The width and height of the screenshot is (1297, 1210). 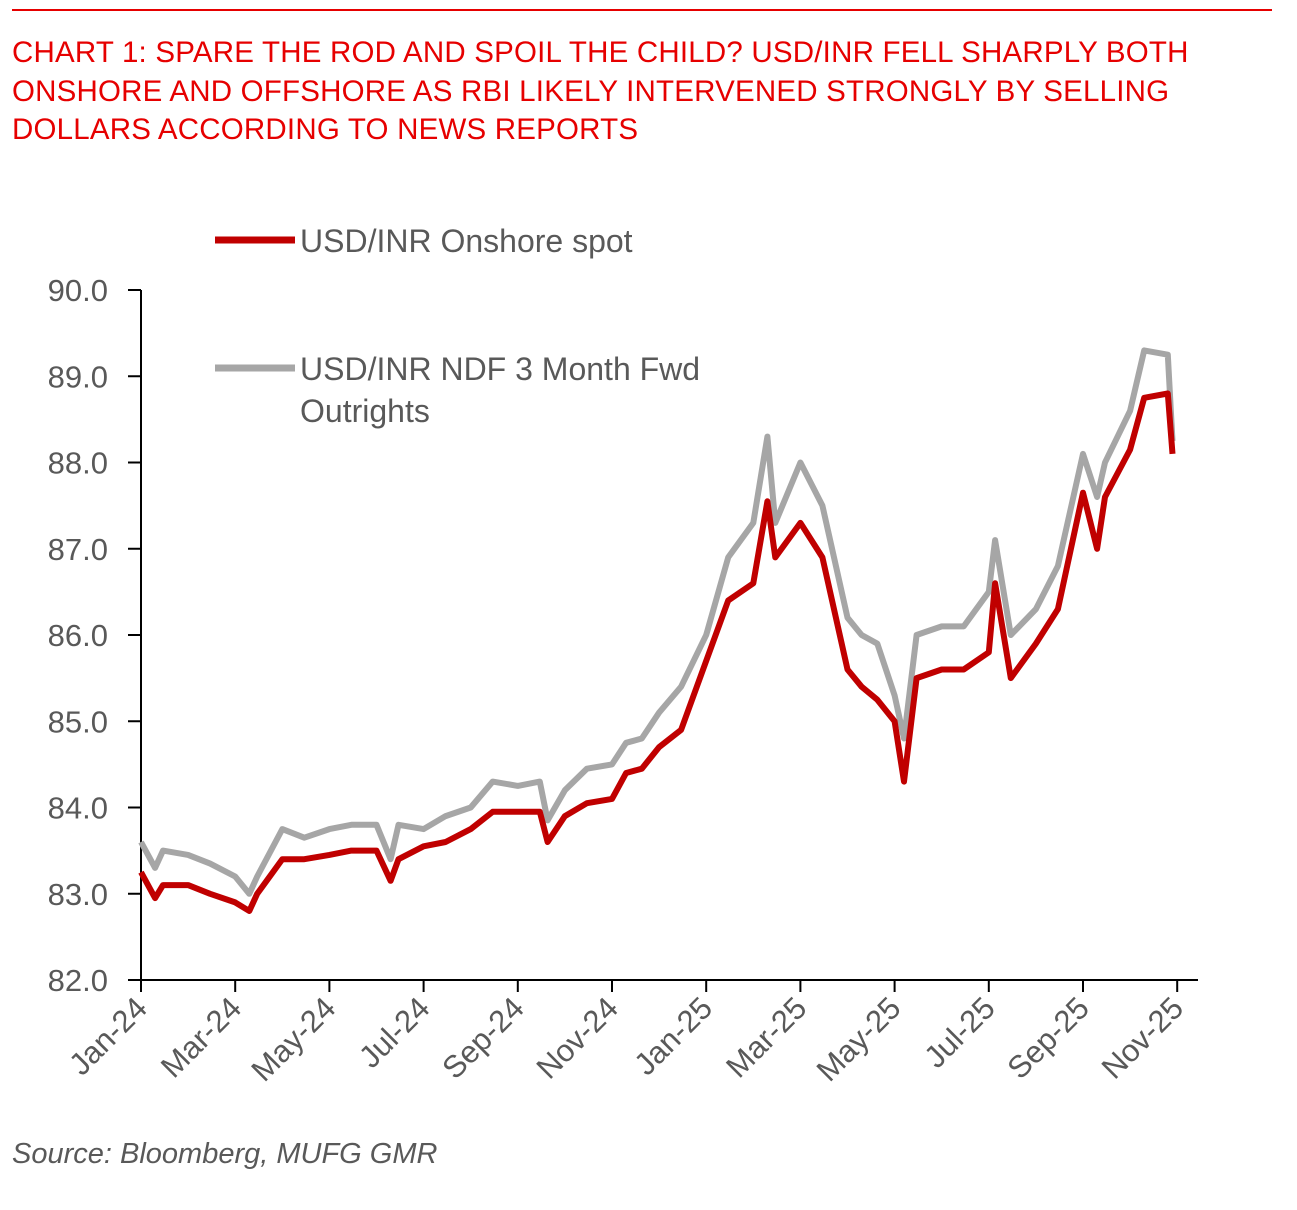 What do you see at coordinates (294, 1039) in the screenshot?
I see `x-tick-label: May-24` at bounding box center [294, 1039].